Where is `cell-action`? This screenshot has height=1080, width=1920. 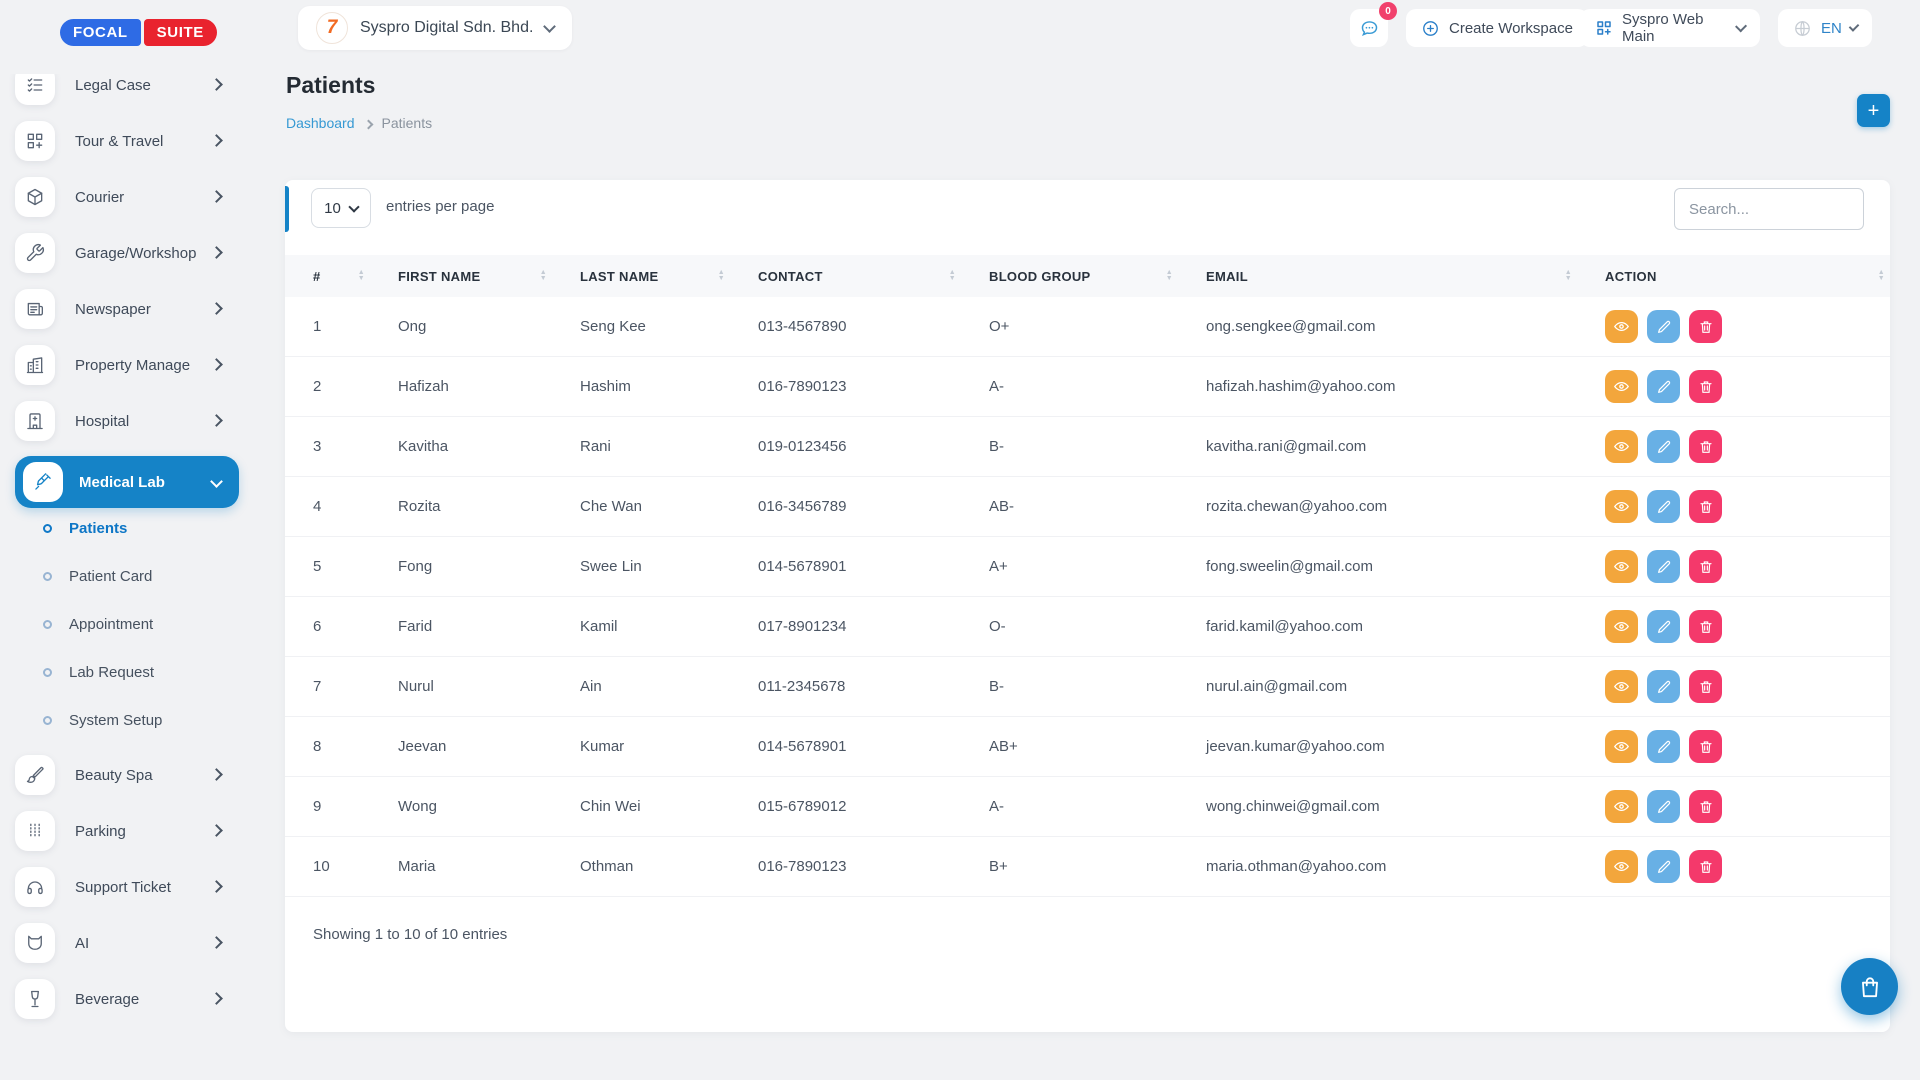 cell-action is located at coordinates (1733, 626).